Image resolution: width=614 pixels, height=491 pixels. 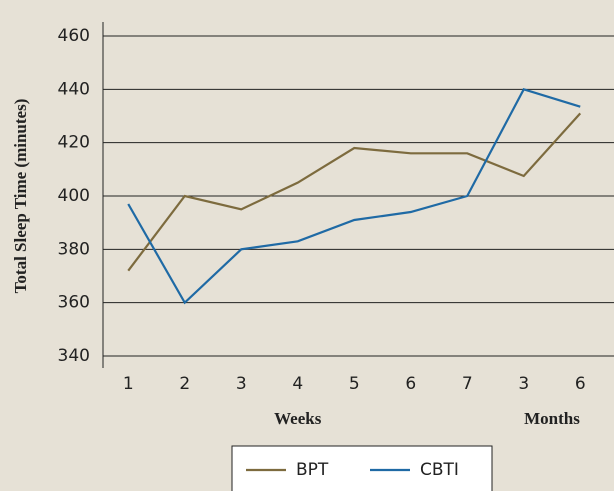 What do you see at coordinates (362, 468) in the screenshot?
I see `legend` at bounding box center [362, 468].